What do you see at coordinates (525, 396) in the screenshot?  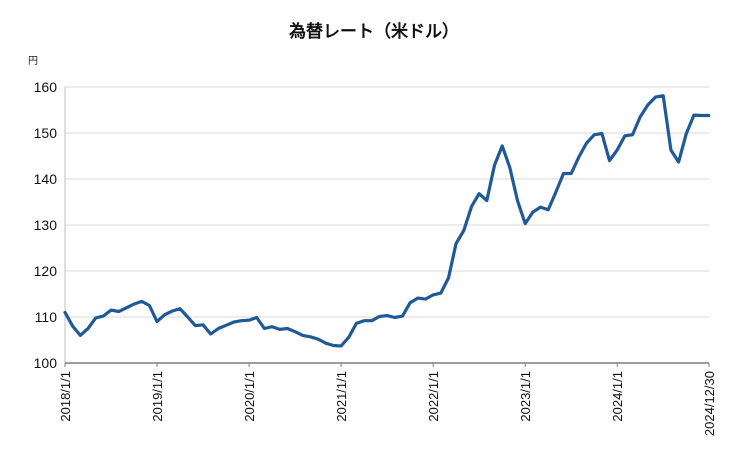 I see `x-tick-label: 2023/1/1` at bounding box center [525, 396].